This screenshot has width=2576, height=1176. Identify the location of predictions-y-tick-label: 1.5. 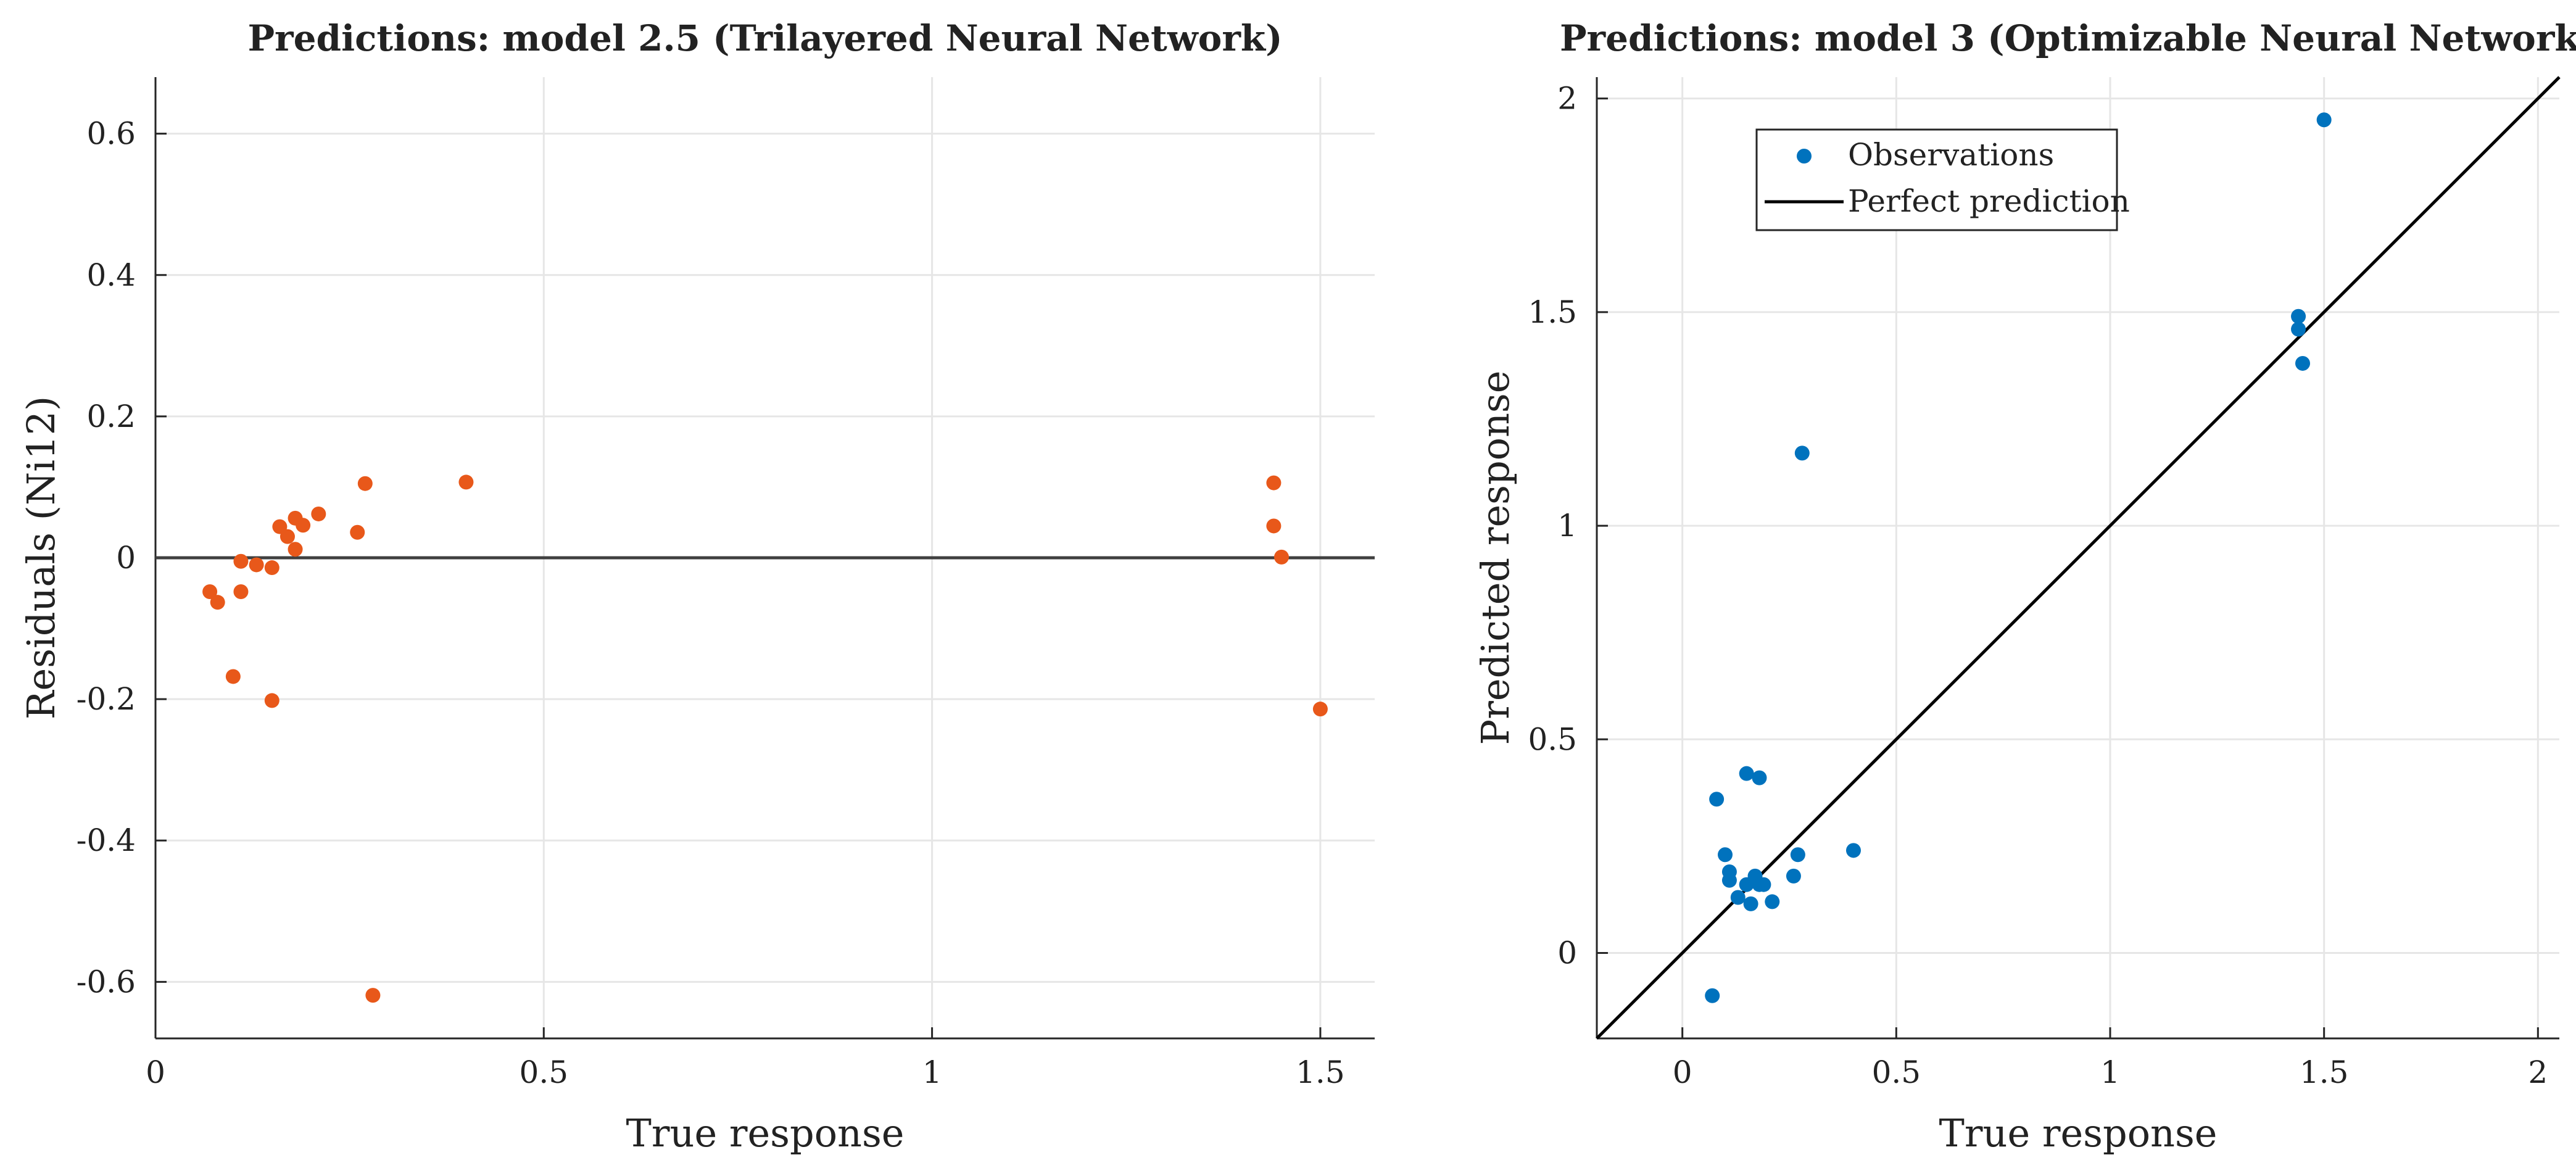
(1552, 312).